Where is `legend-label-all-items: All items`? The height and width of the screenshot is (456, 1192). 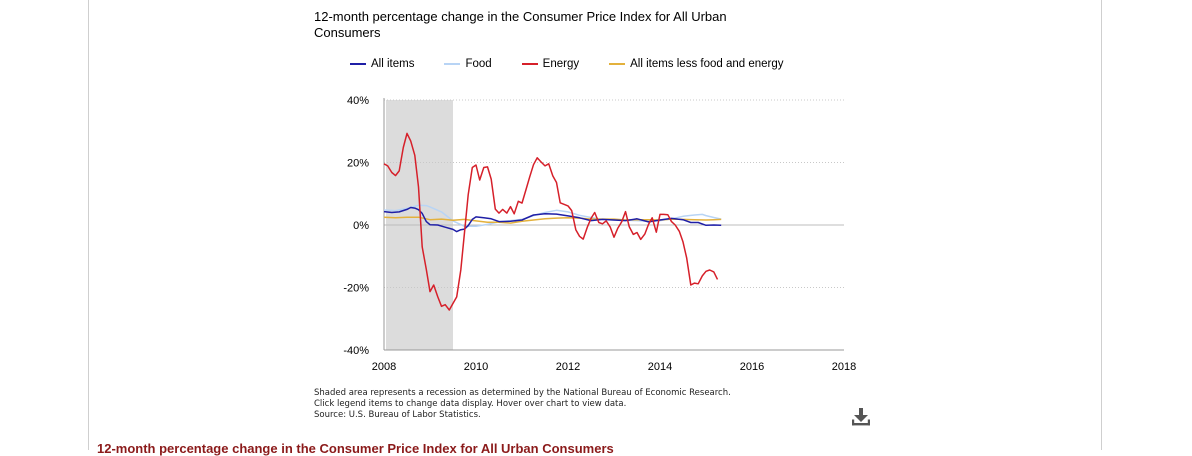 legend-label-all-items: All items is located at coordinates (393, 64).